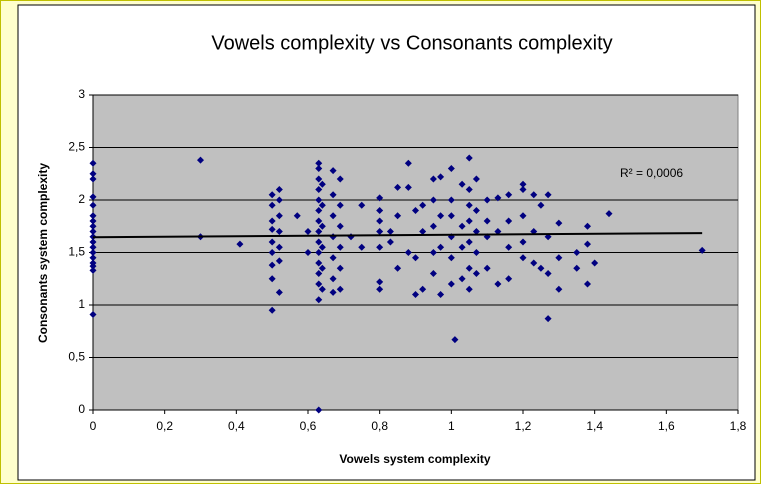 The height and width of the screenshot is (484, 761). Describe the element at coordinates (738, 426) in the screenshot. I see `x-tick-label: 1,8` at that location.